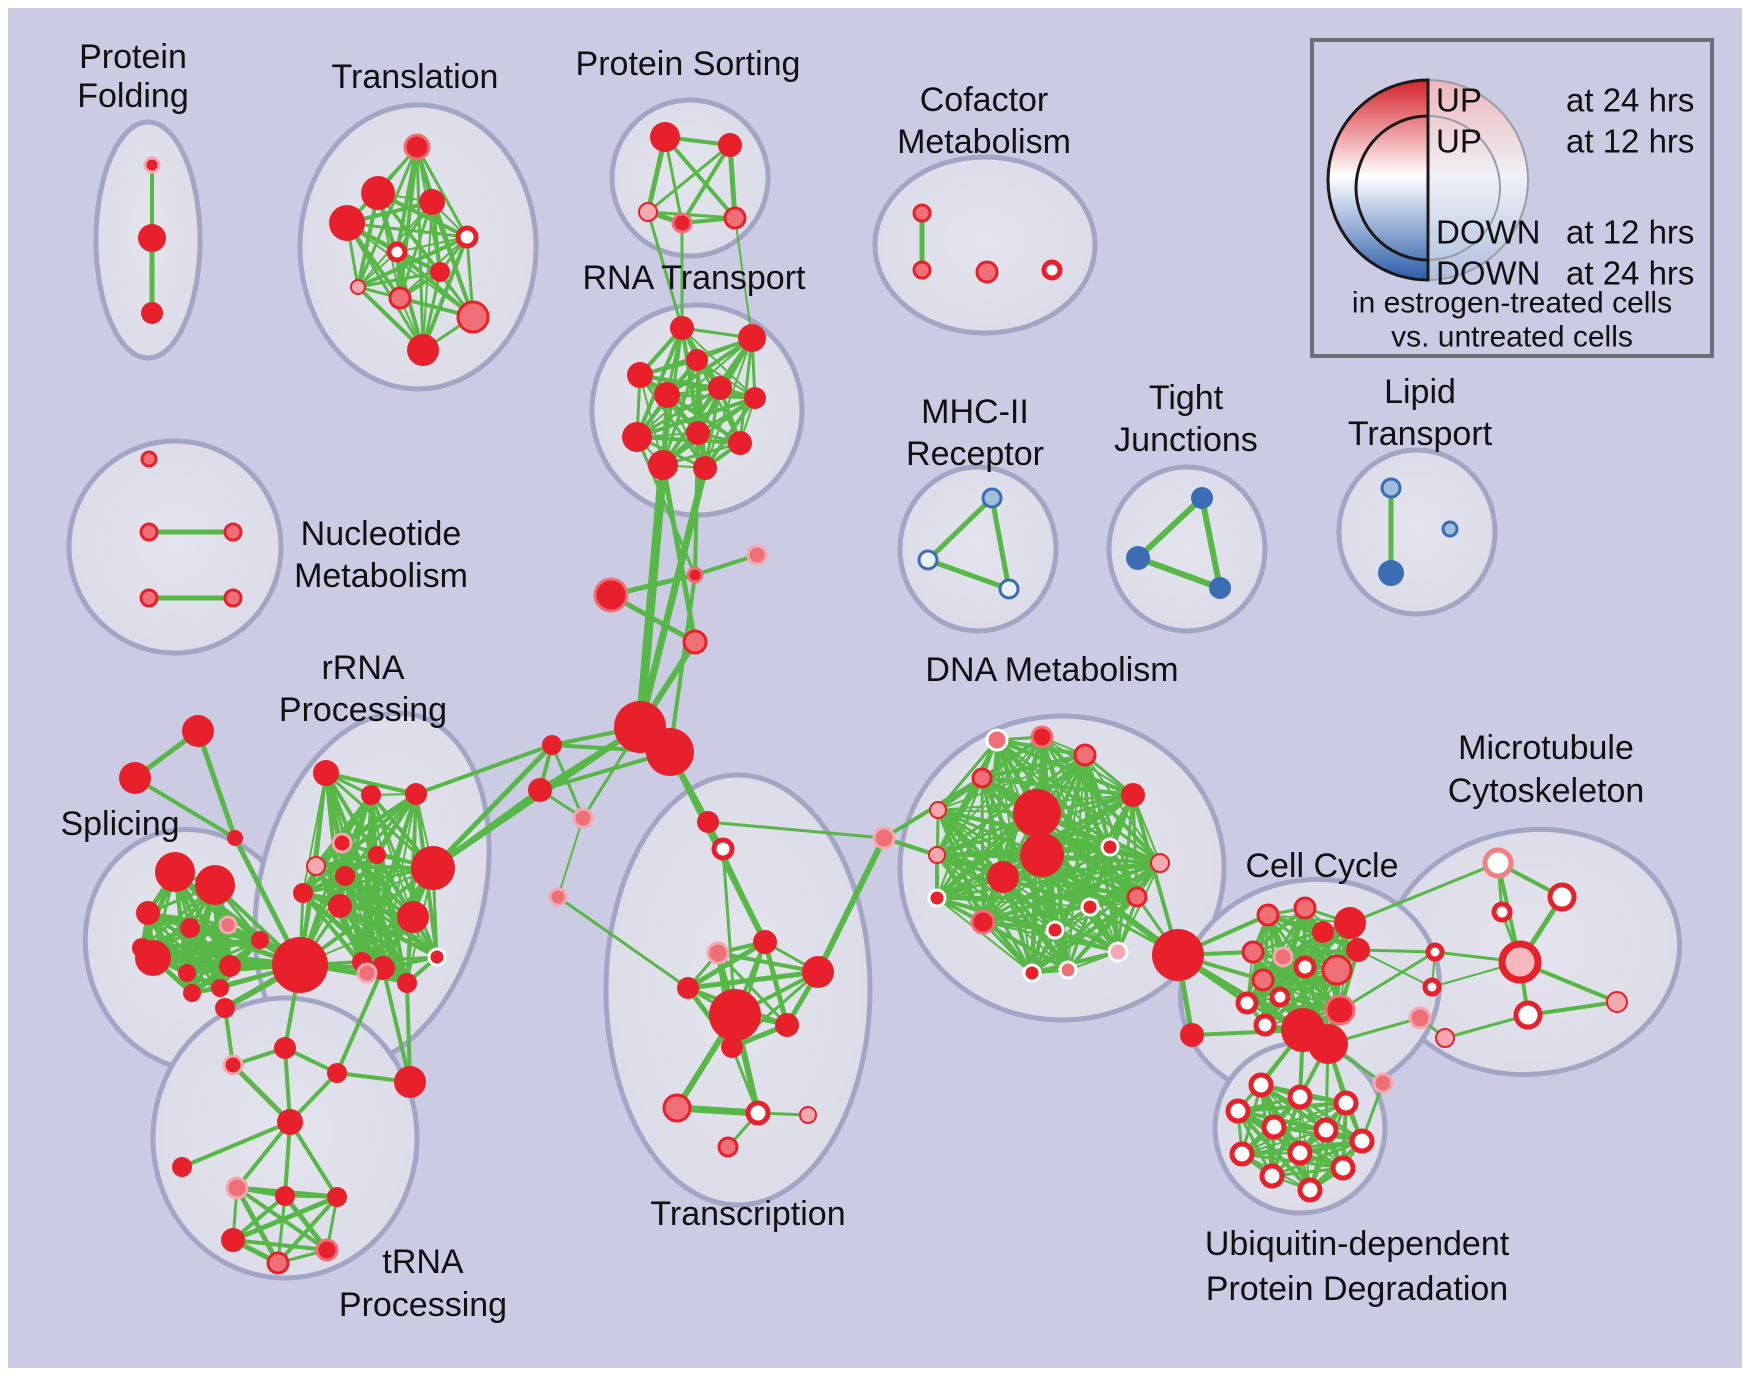  Describe the element at coordinates (235, 838) in the screenshot. I see `node-st3` at that location.